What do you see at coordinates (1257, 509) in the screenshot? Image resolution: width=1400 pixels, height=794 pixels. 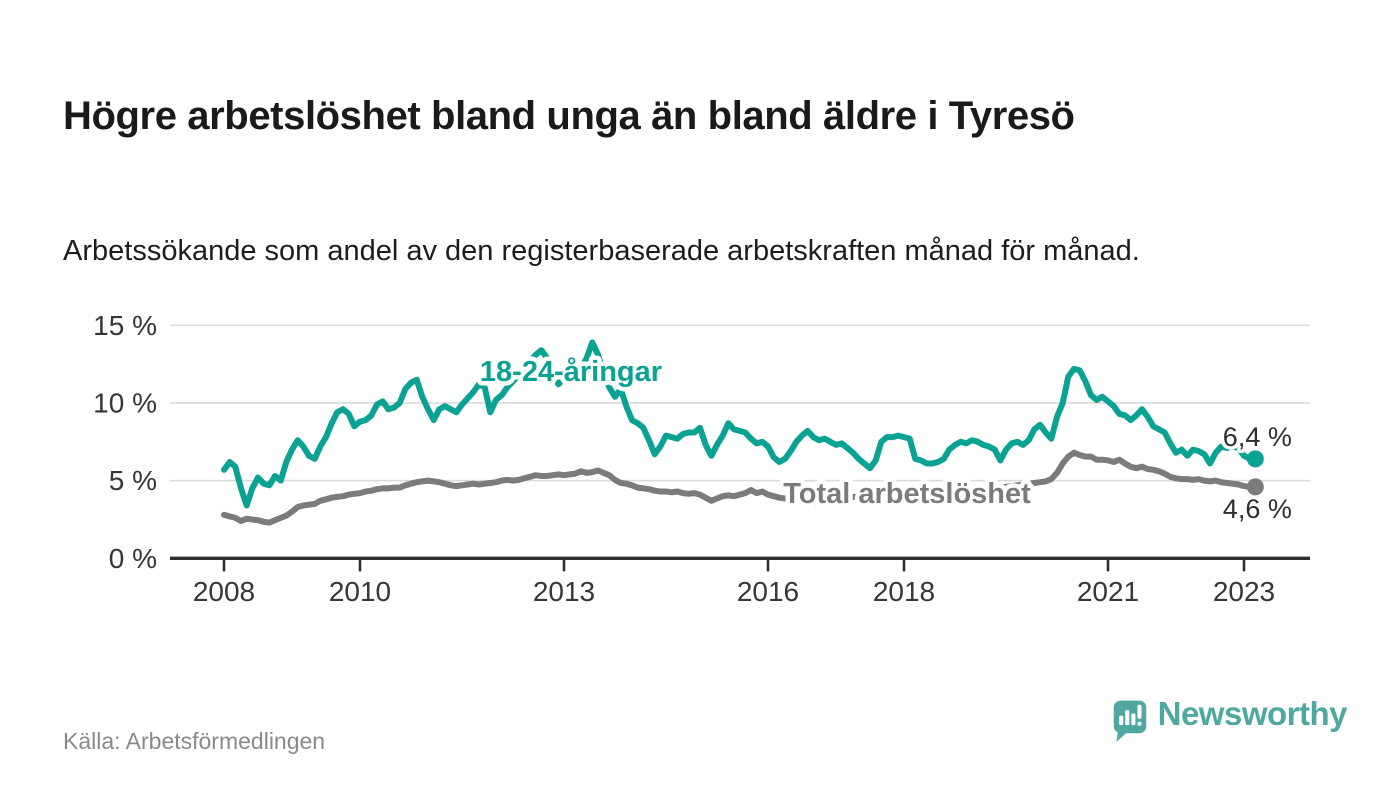 I see `series-end-value-total: 4,6 %` at bounding box center [1257, 509].